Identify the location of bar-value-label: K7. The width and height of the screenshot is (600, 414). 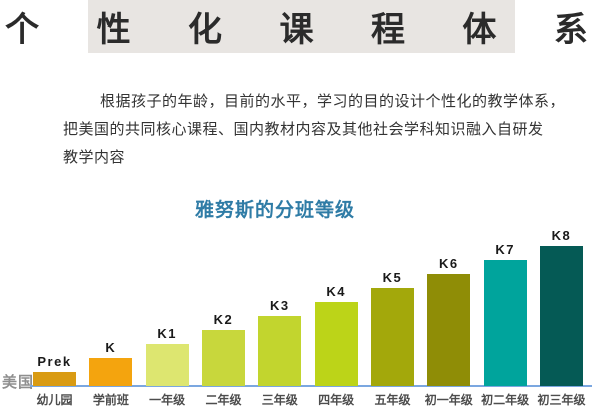
(505, 249).